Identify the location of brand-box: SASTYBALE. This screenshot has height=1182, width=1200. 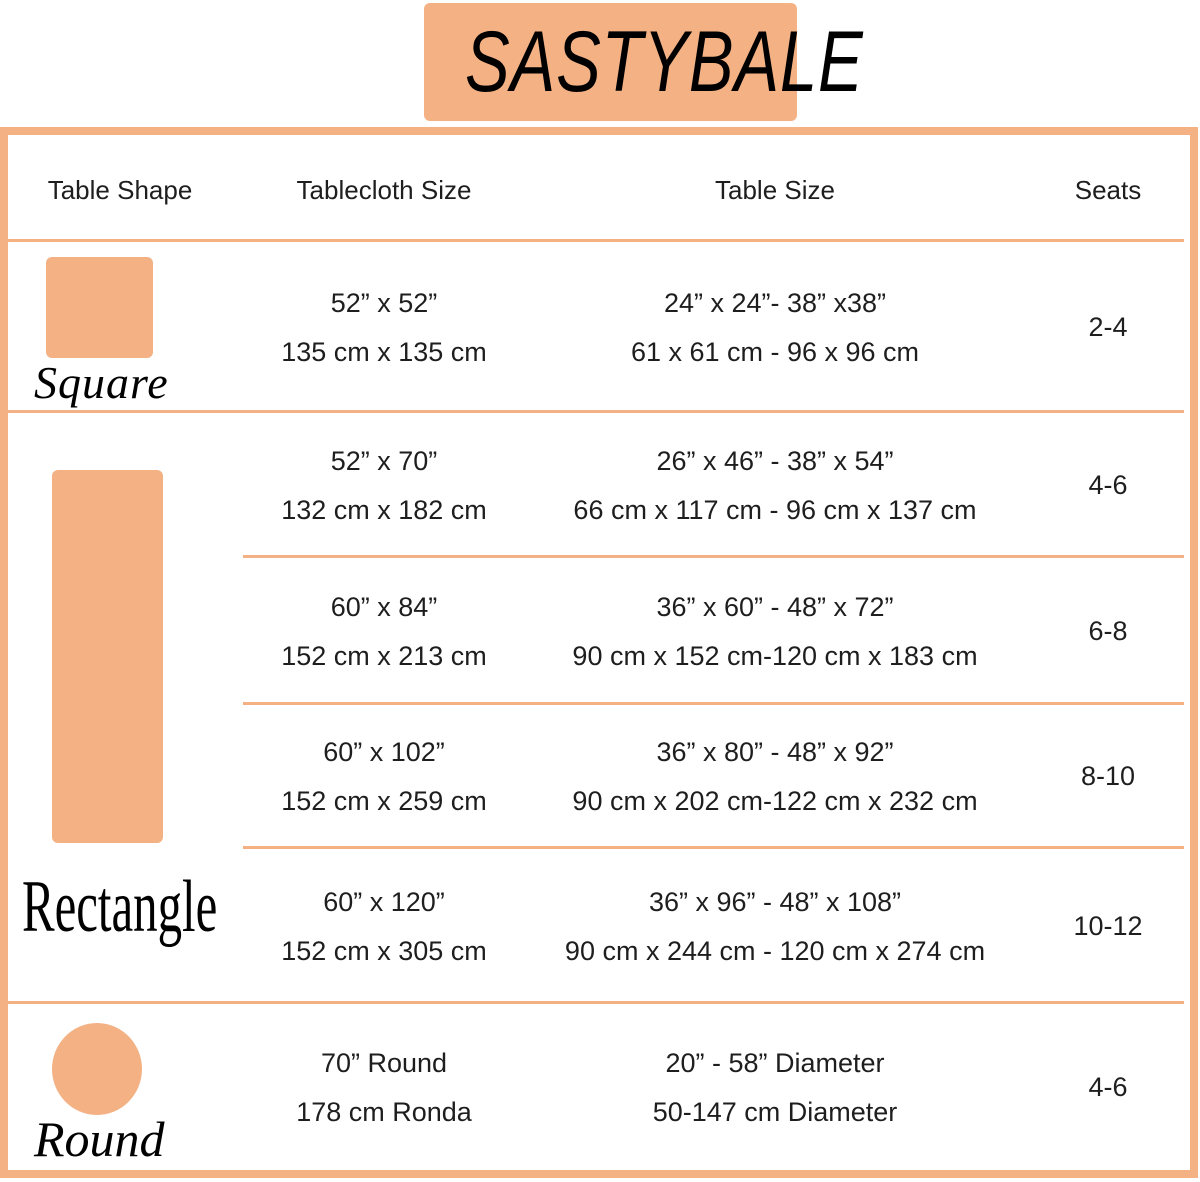
(644, 62).